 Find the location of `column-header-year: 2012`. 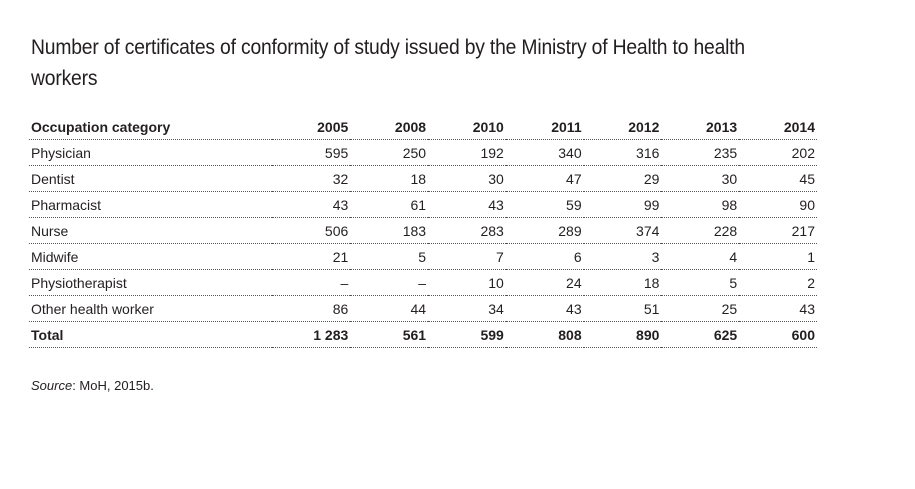

column-header-year: 2012 is located at coordinates (622, 127).